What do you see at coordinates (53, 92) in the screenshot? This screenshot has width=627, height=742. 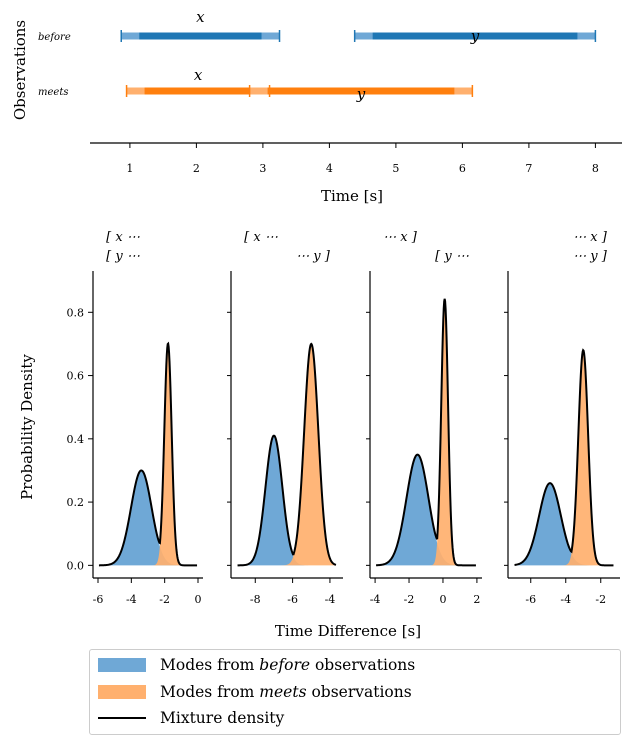 I see `row-label-meets: meets` at bounding box center [53, 92].